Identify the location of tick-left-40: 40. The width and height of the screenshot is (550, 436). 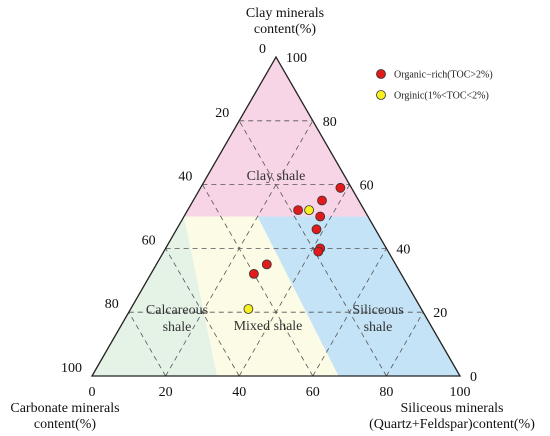
(185, 177).